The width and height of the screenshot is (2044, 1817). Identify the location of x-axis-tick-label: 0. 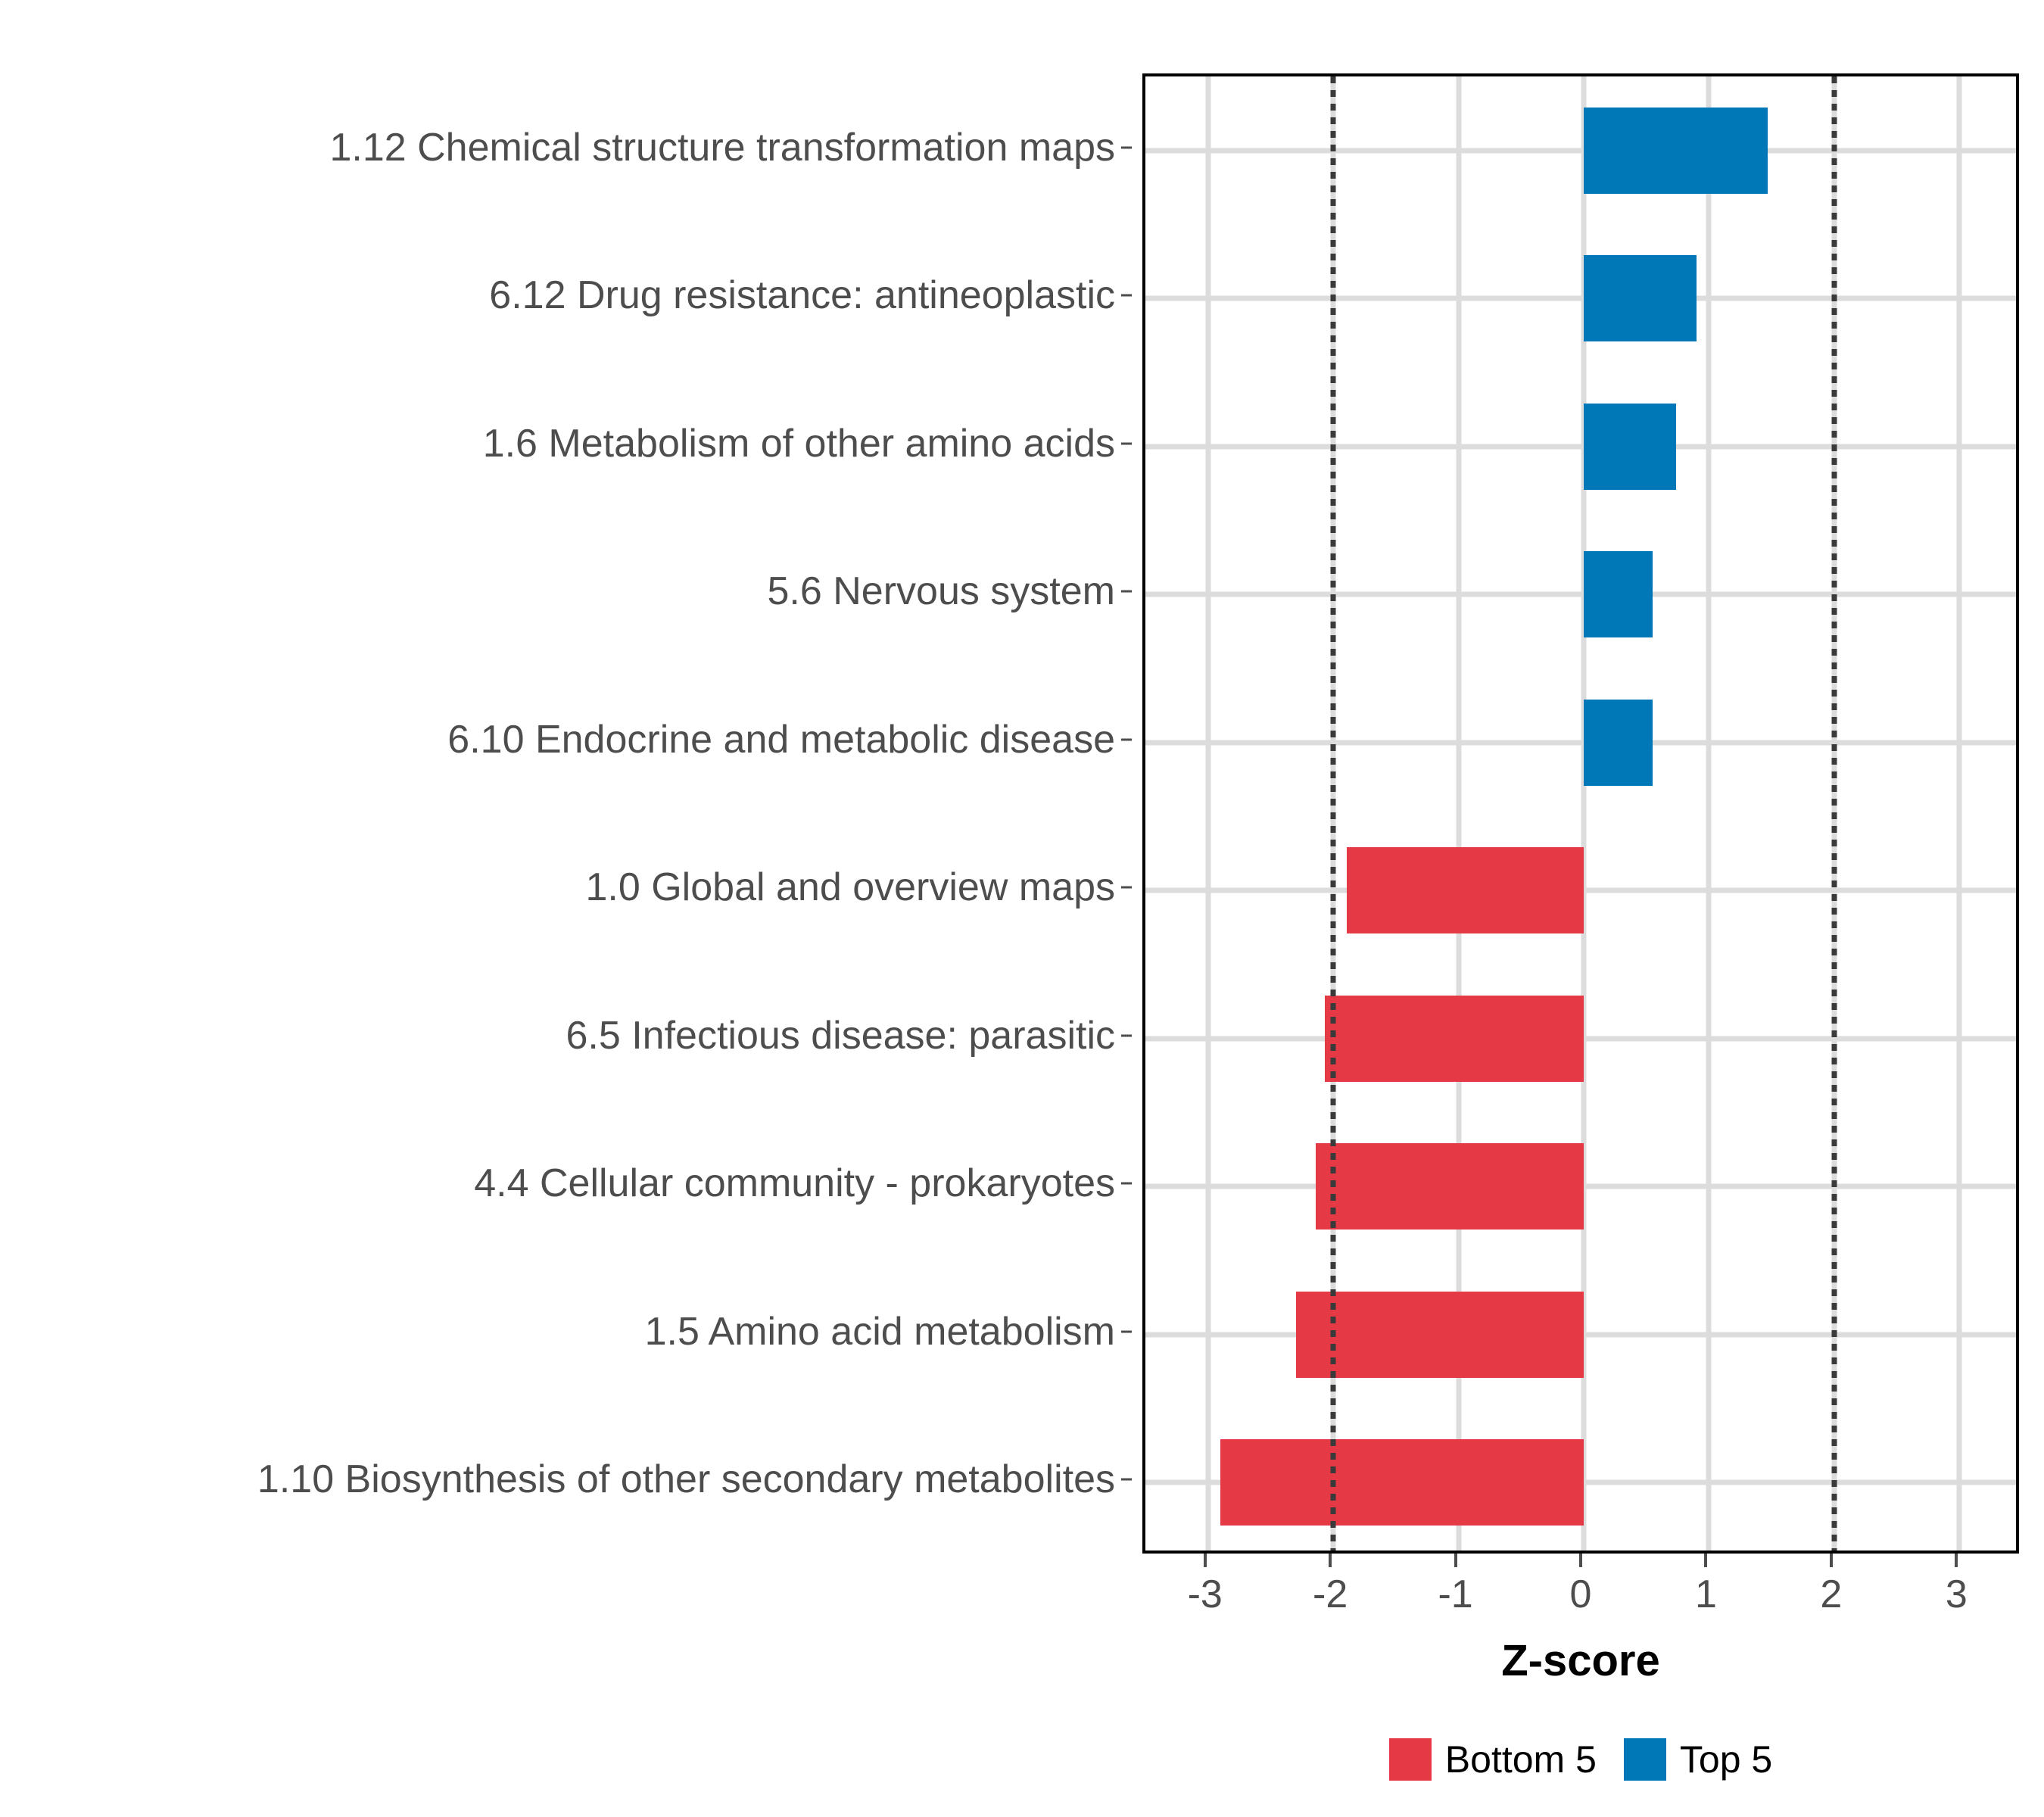
(1581, 1594).